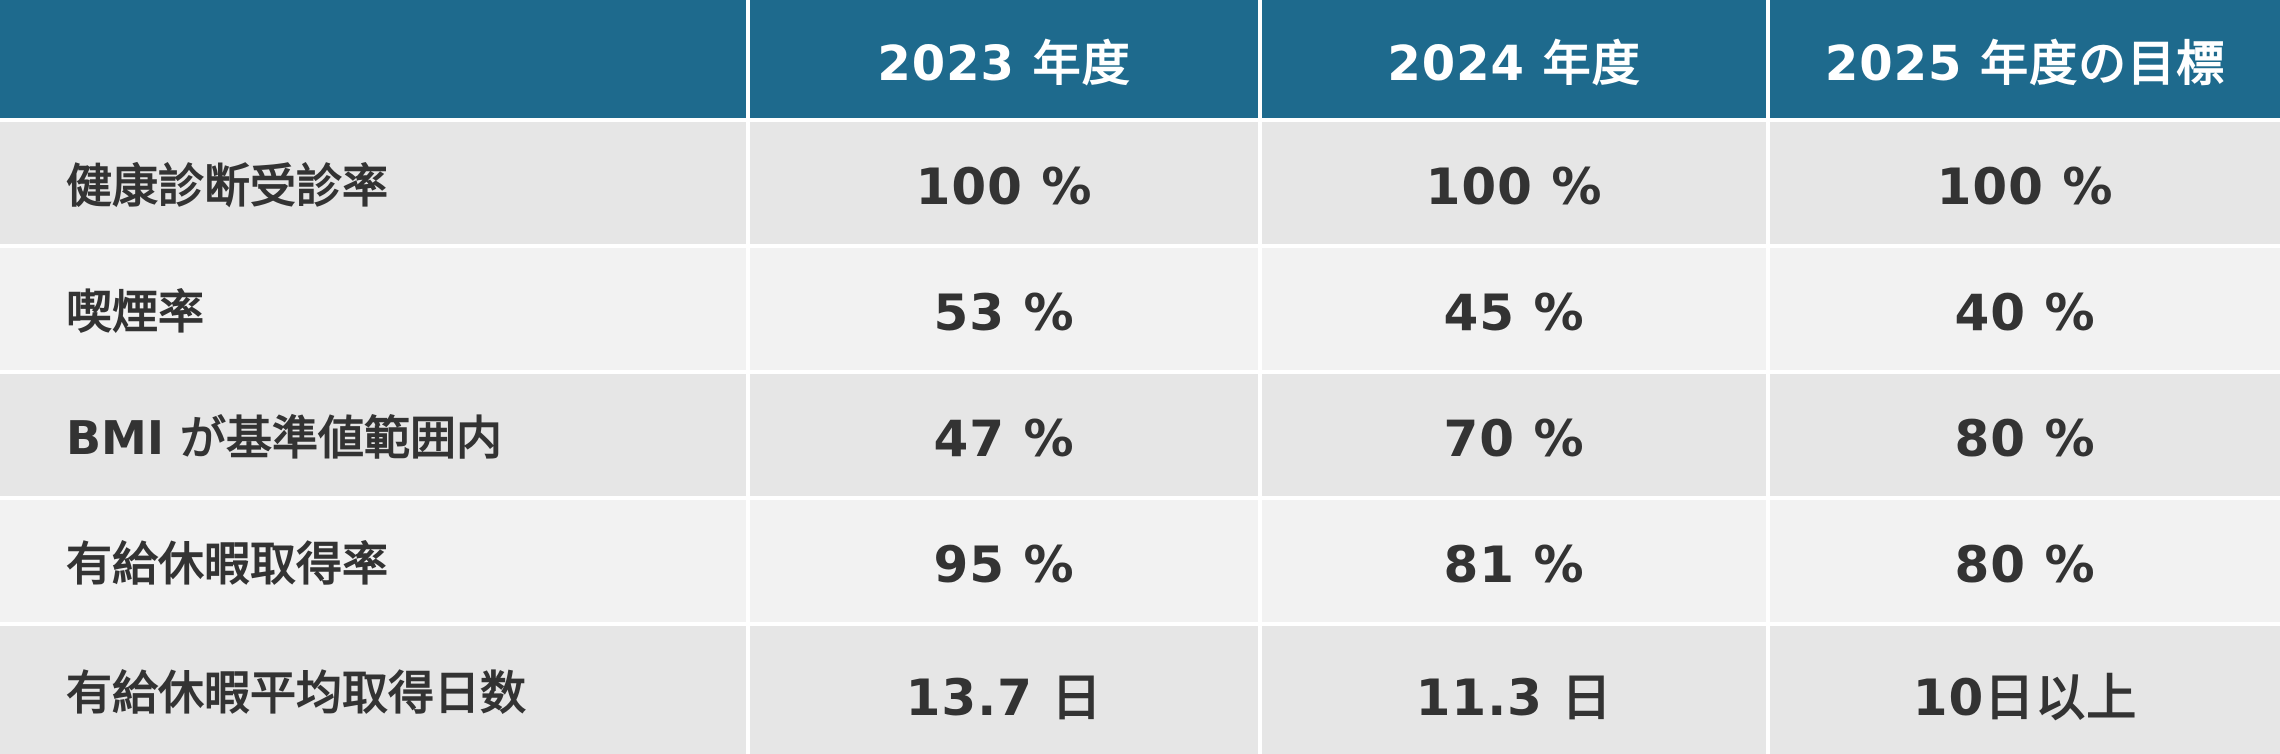  Describe the element at coordinates (375, 435) in the screenshot. I see `row-label-bmi: BMI が基準値範囲内` at that location.